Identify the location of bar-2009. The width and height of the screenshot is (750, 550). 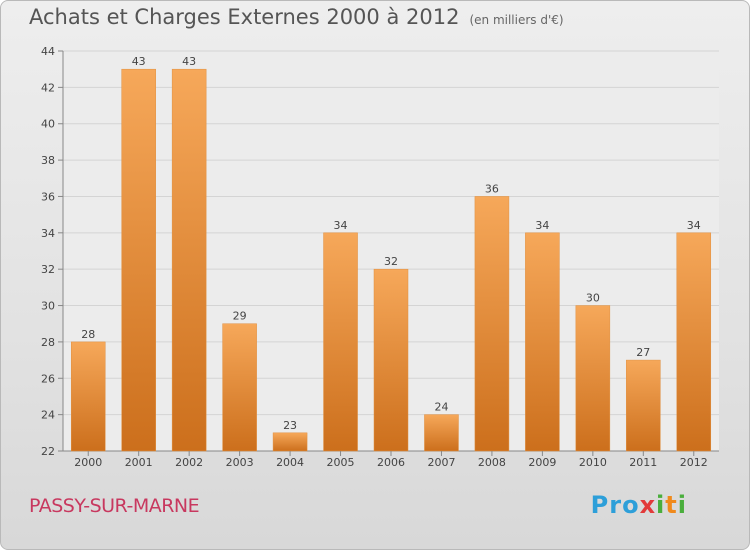
(542, 342).